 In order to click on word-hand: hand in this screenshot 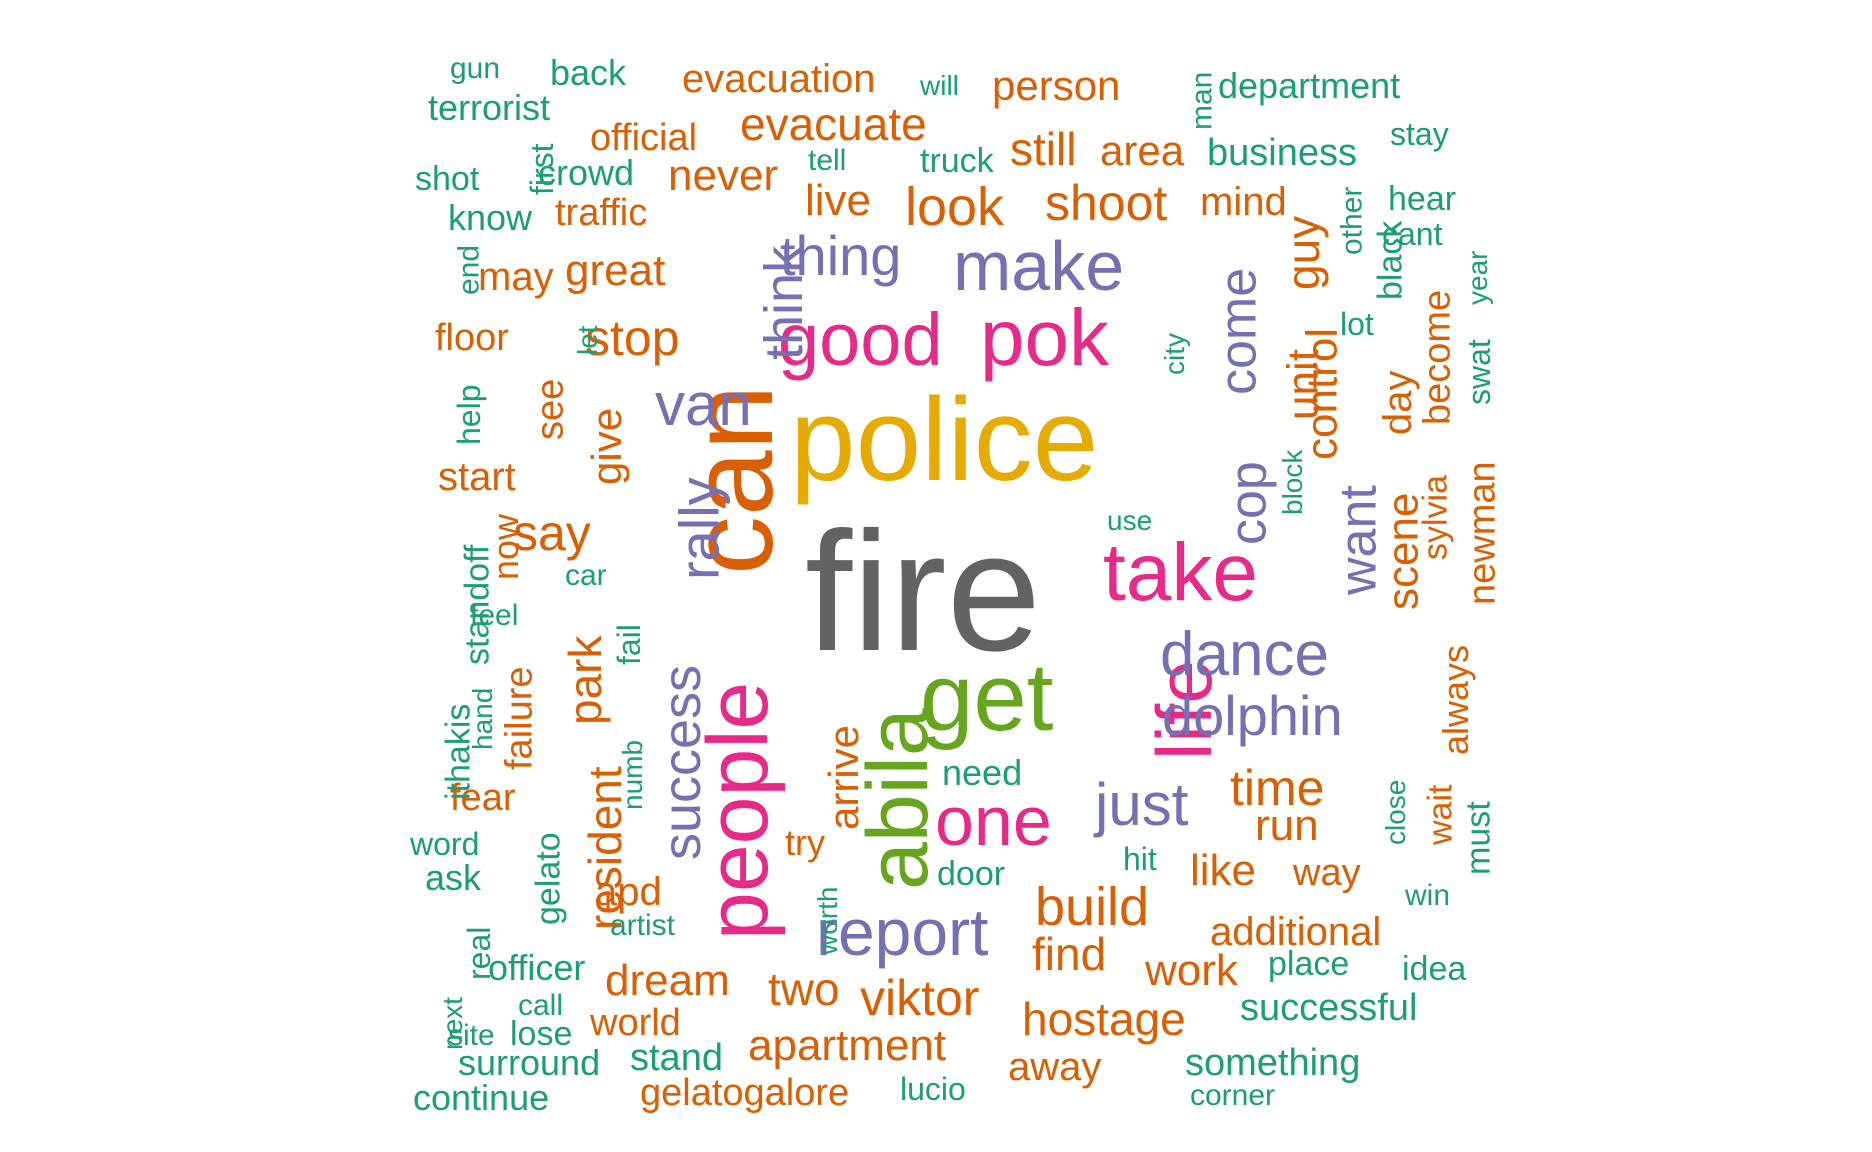, I will do `click(482, 719)`.